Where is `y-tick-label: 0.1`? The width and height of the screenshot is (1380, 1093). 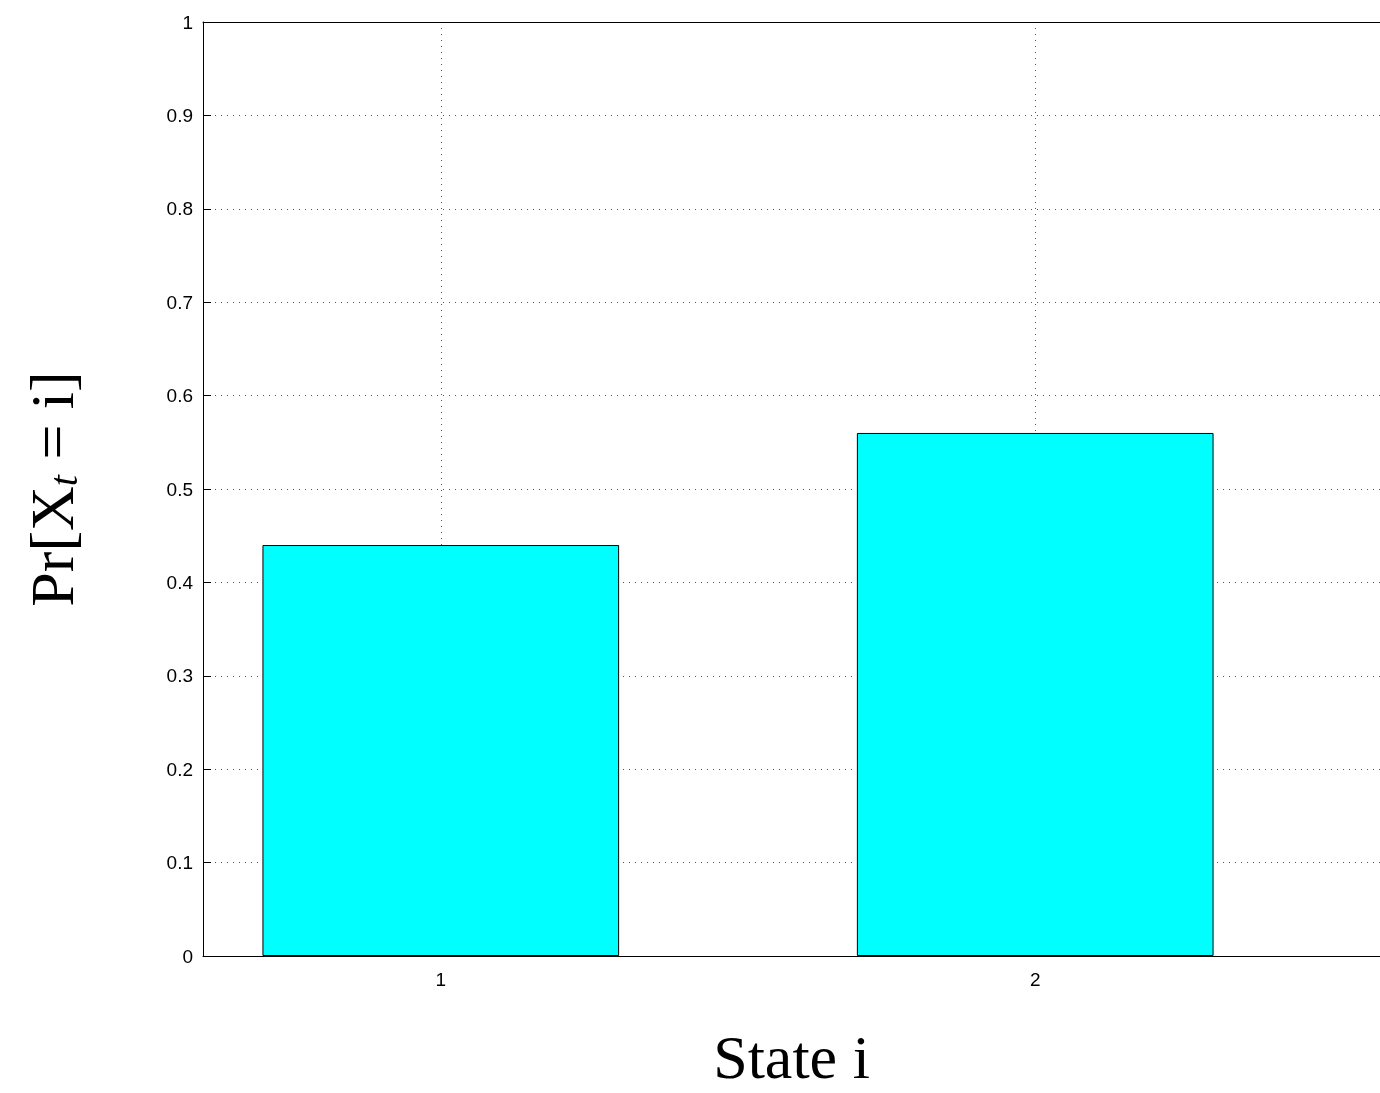
y-tick-label: 0.1 is located at coordinates (179, 863).